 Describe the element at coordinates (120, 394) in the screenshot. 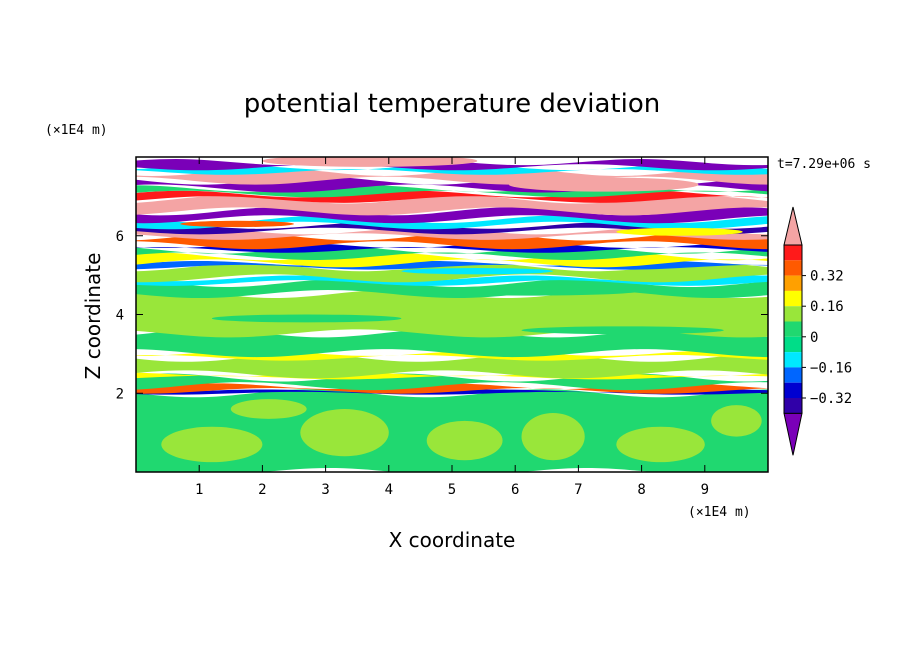

I see `z-tick-label: 2` at that location.